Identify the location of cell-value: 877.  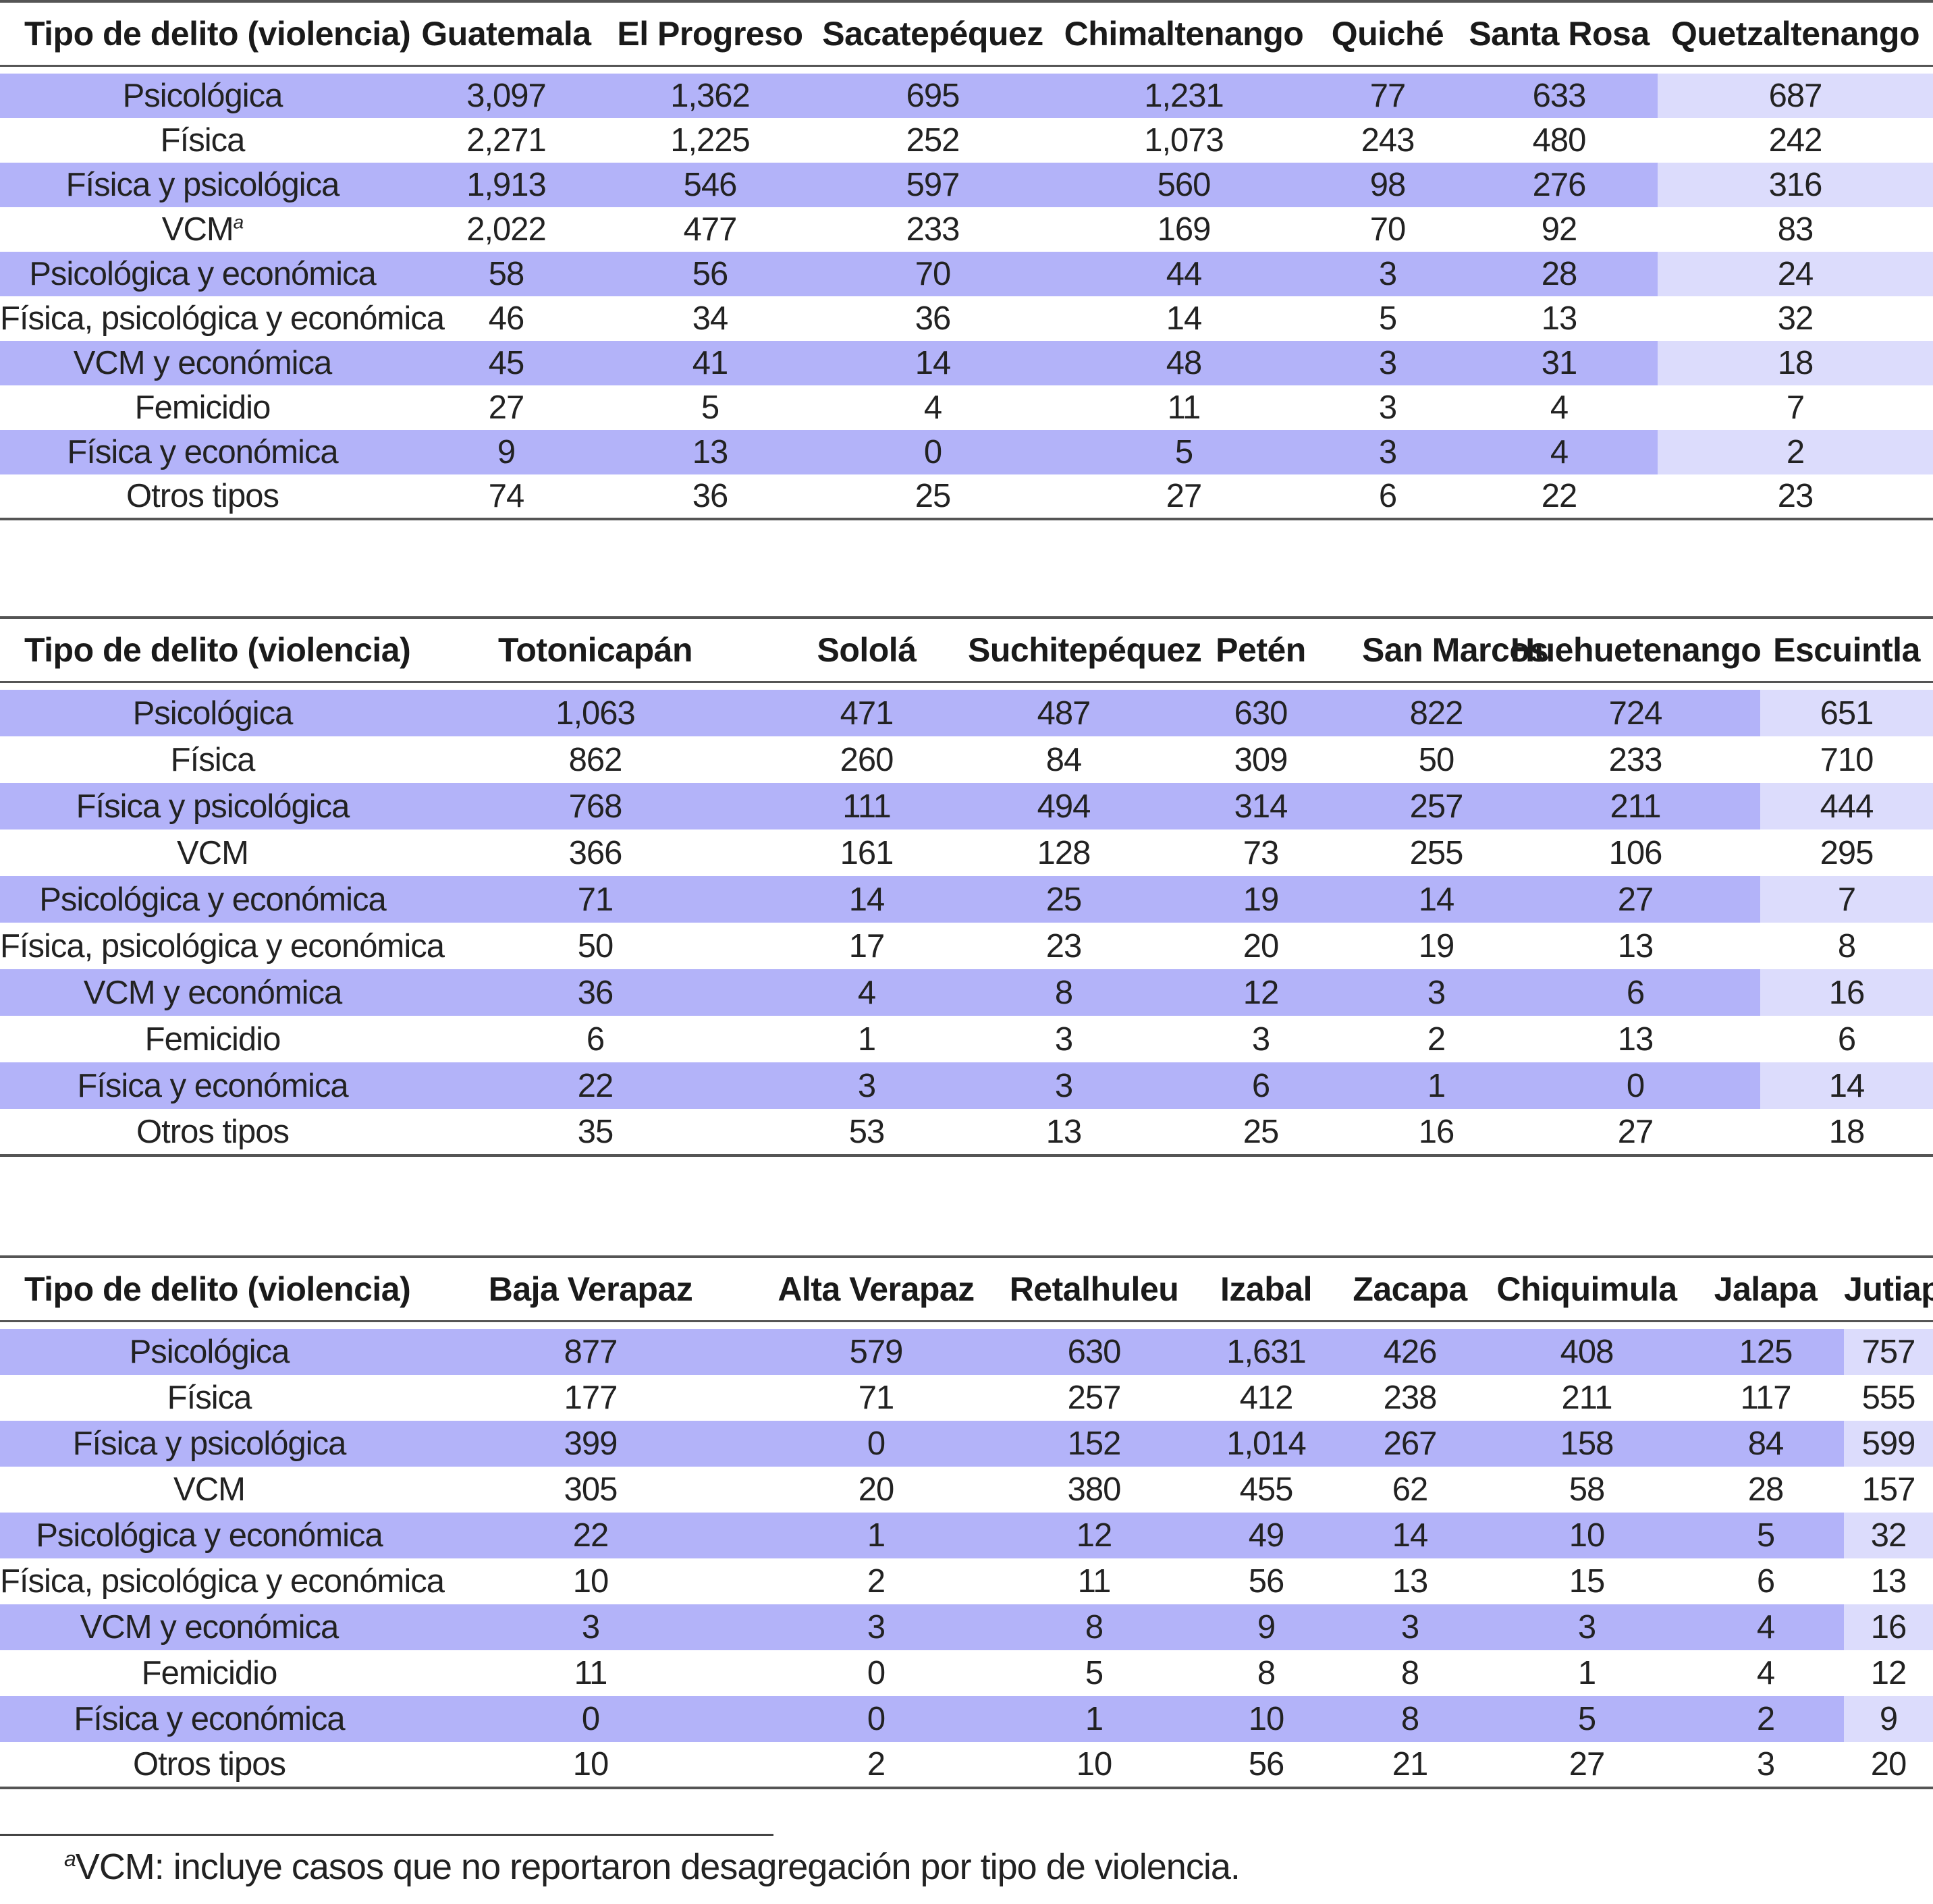
(591, 1352).